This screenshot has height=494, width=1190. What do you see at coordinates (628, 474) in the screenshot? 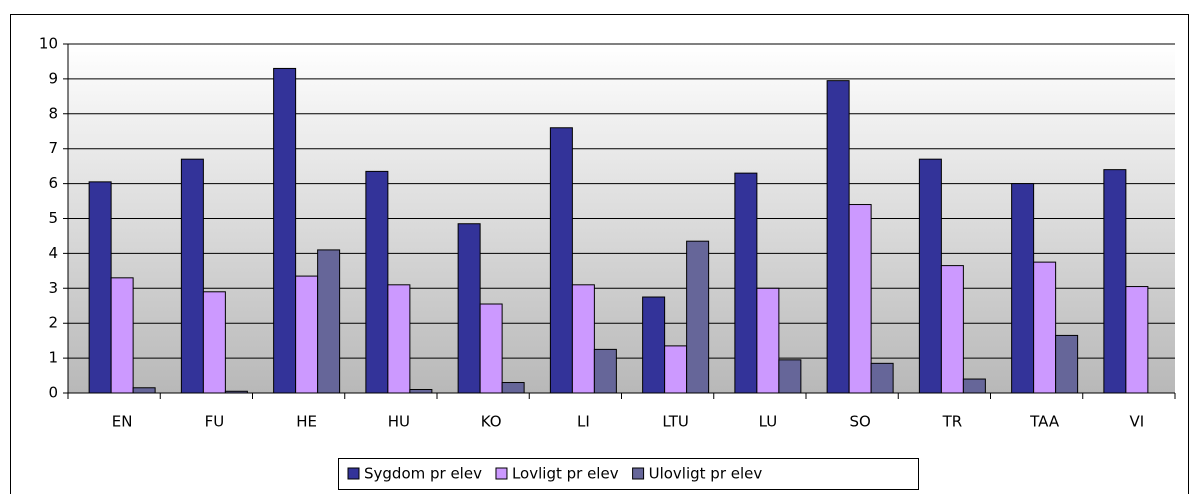
I see `legend` at bounding box center [628, 474].